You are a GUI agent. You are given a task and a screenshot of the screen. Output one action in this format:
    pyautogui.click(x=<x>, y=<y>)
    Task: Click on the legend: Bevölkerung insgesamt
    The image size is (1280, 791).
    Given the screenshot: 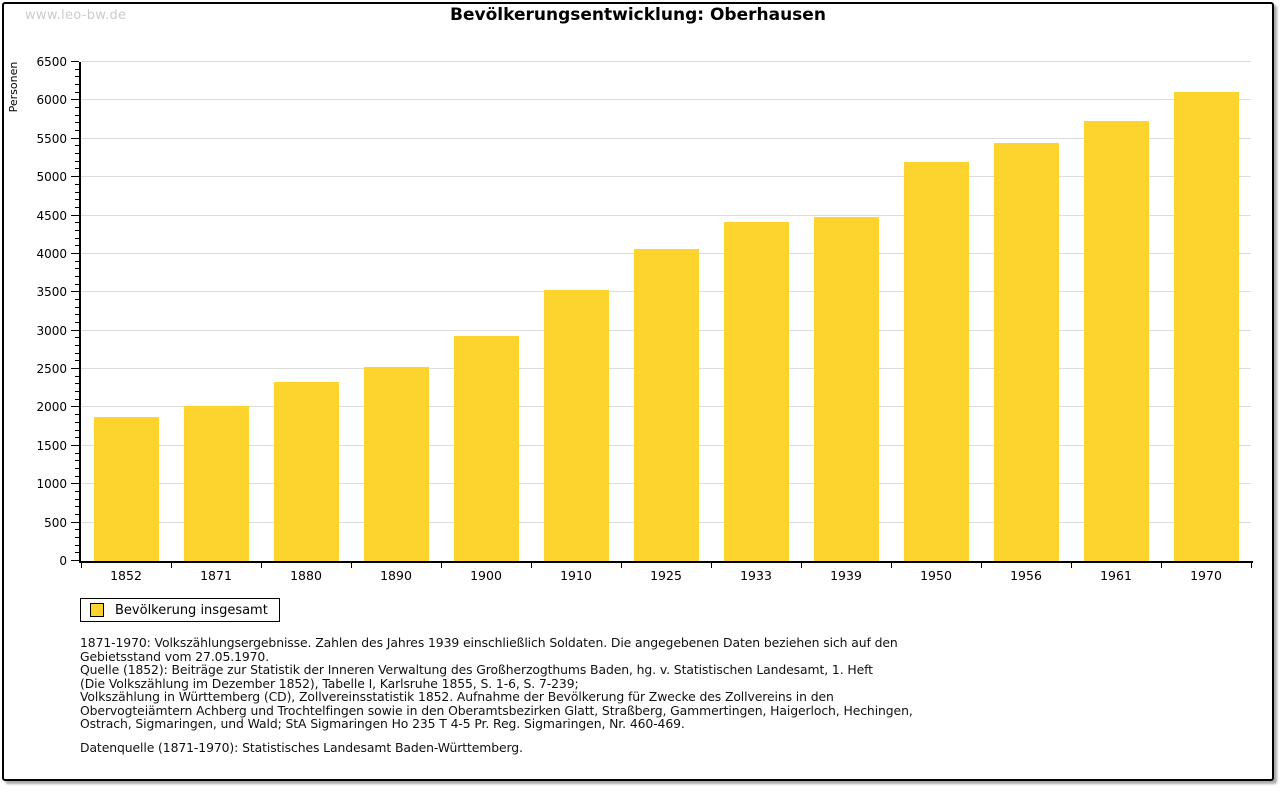 What is the action you would take?
    pyautogui.click(x=180, y=610)
    